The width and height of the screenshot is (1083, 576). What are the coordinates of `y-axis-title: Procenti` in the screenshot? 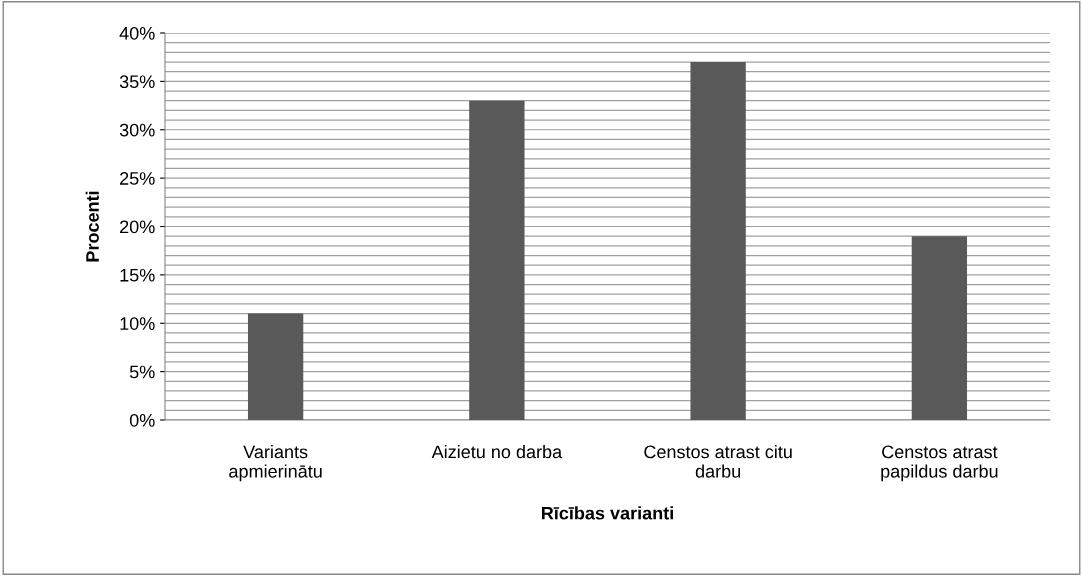 It's located at (92, 226).